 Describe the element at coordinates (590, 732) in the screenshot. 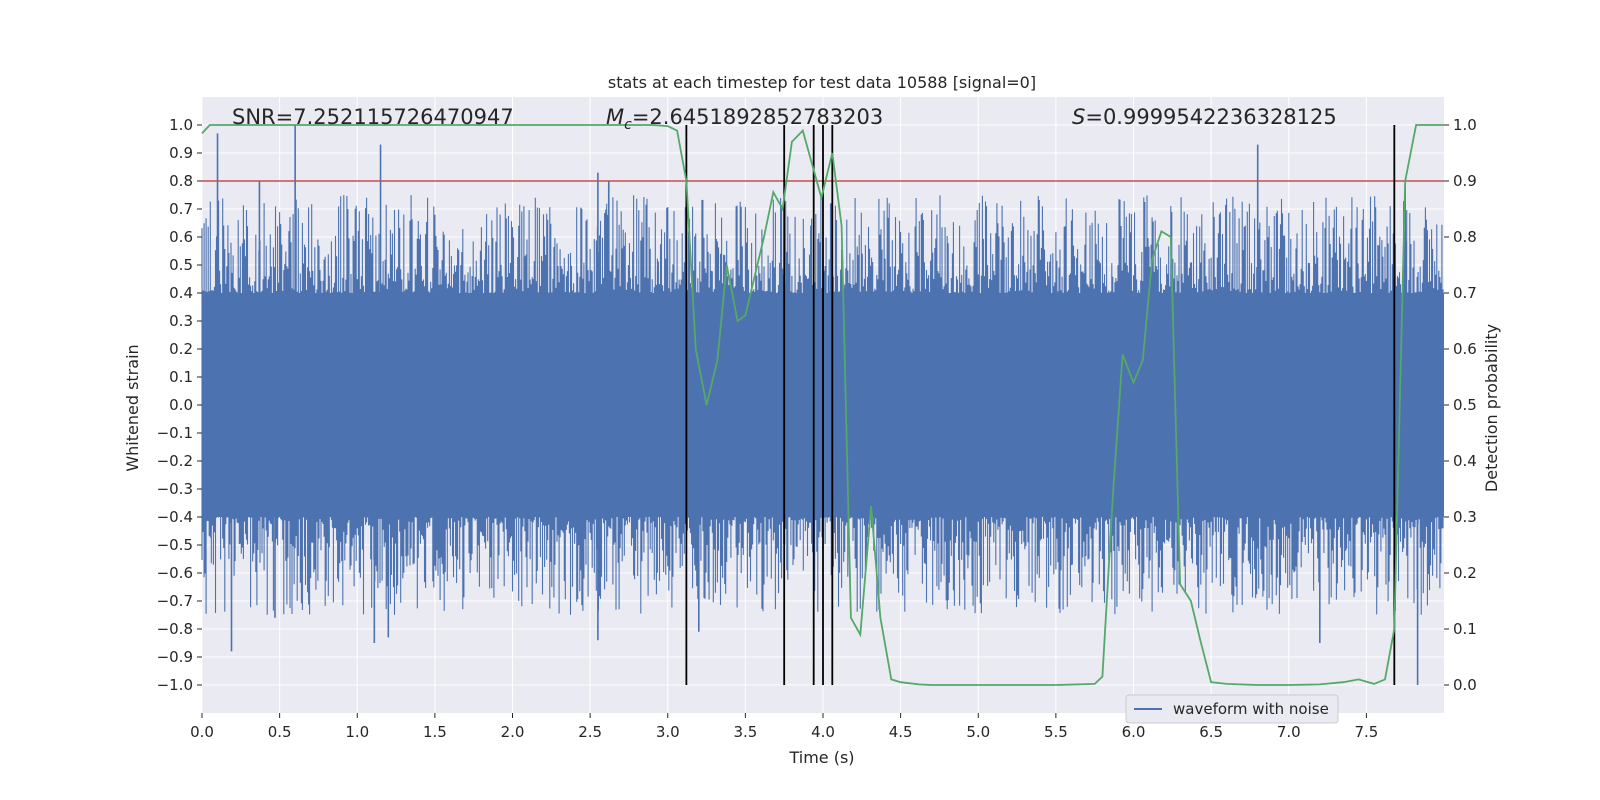

I see `x-tick-label: 2.5` at that location.